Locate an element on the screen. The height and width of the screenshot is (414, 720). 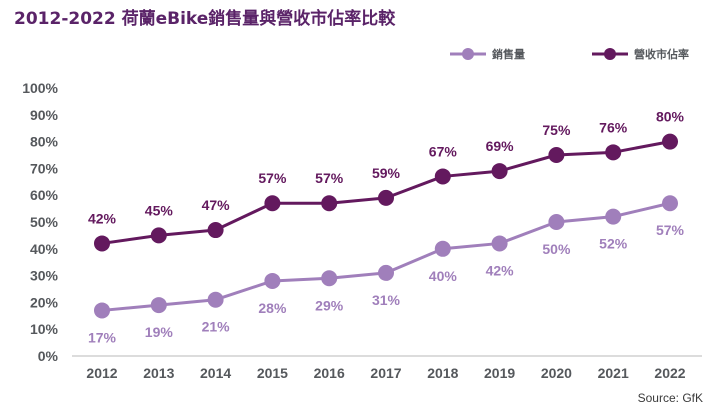
data-label: 45% is located at coordinates (159, 210).